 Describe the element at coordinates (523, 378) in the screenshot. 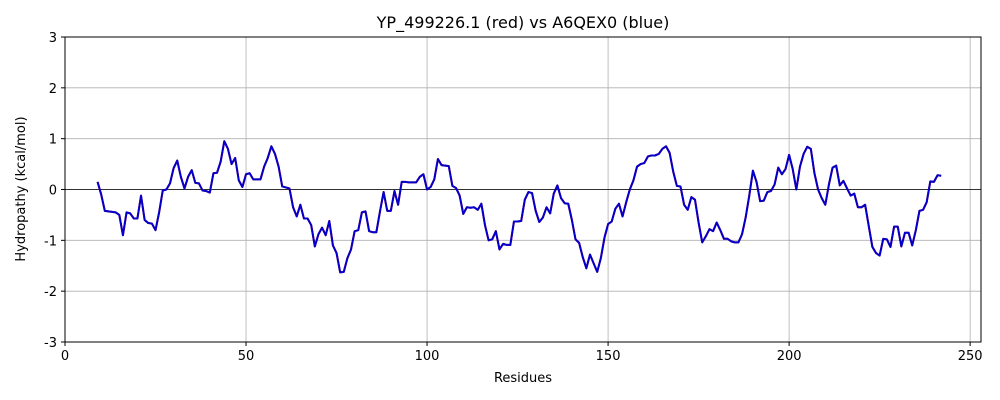

I see `x-axis-label: Residues` at that location.